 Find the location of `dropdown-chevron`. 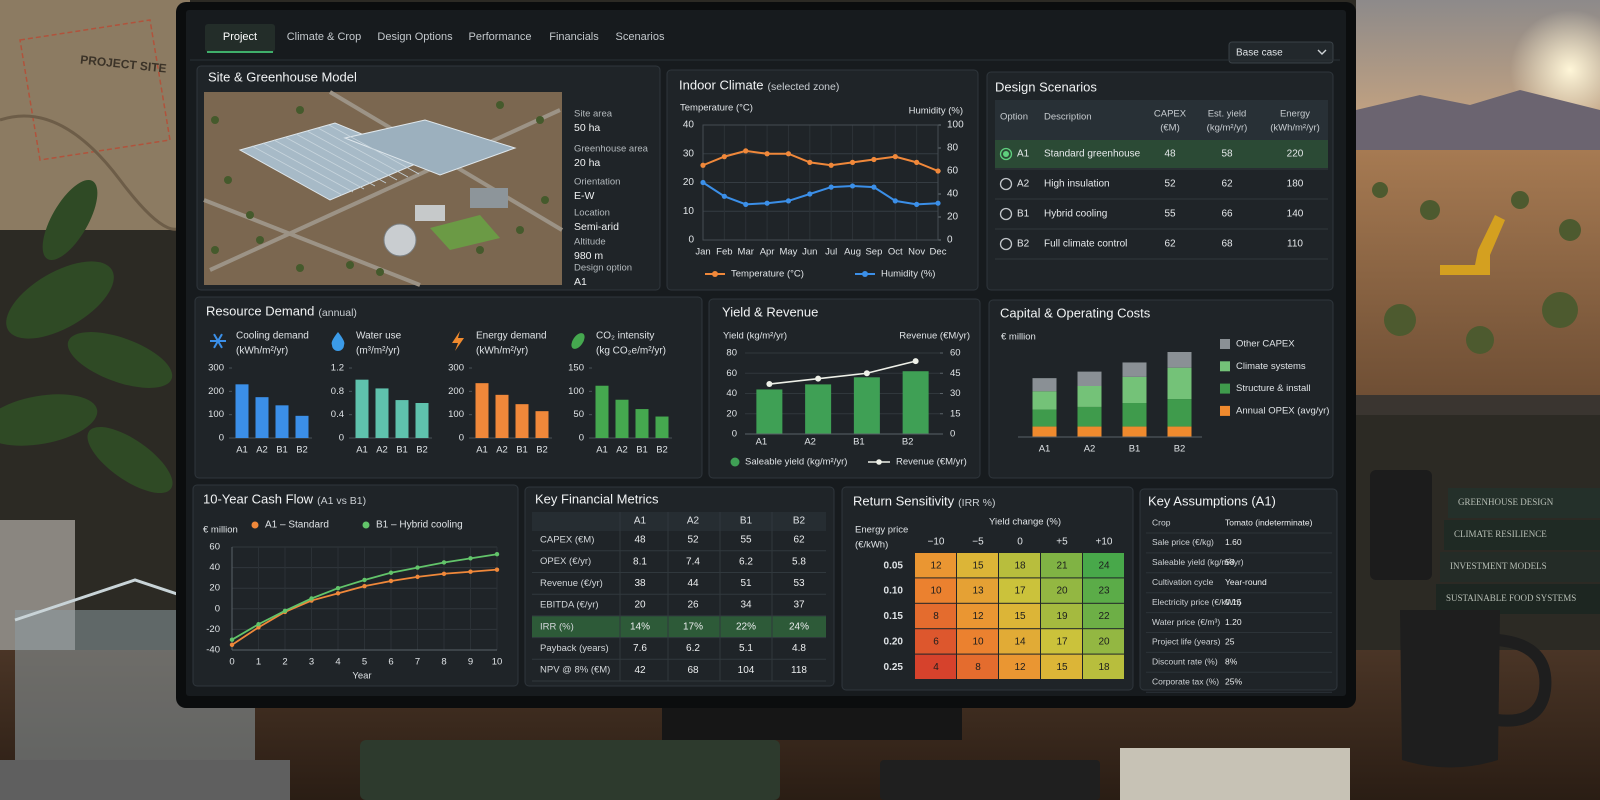

dropdown-chevron is located at coordinates (1322, 52).